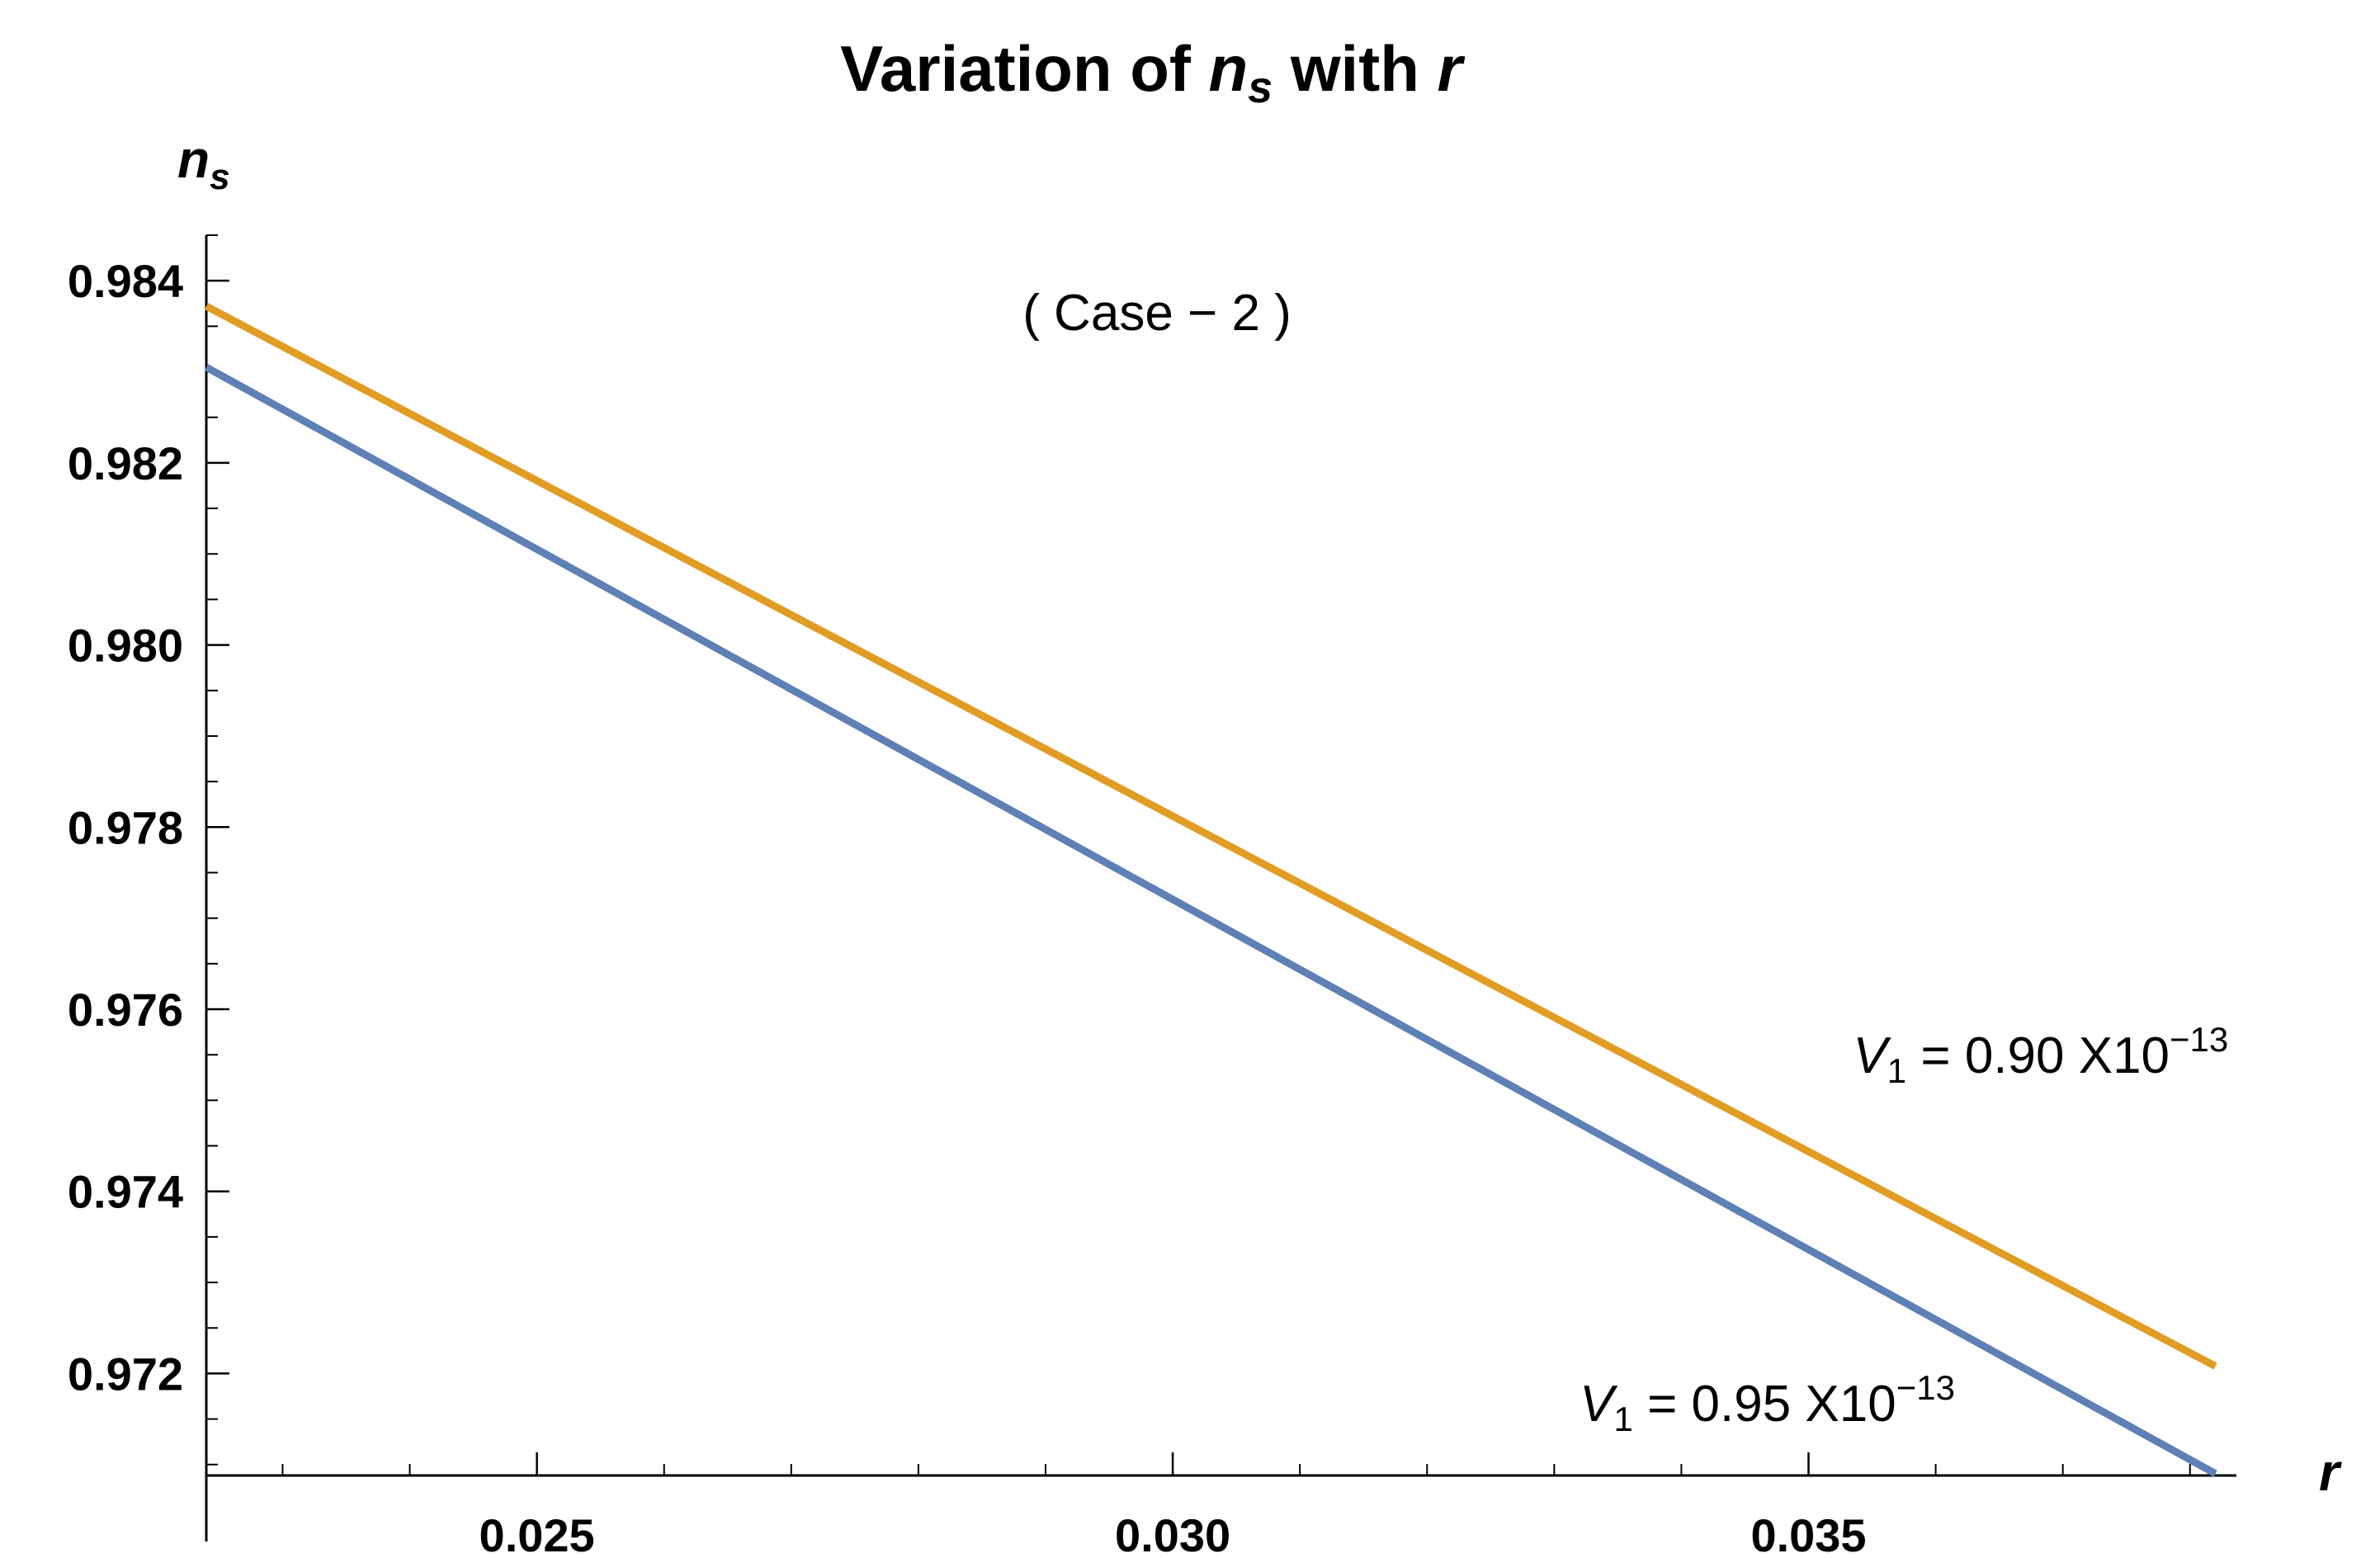 The height and width of the screenshot is (1558, 2380). What do you see at coordinates (1024, 68) in the screenshot?
I see `chart-title-prefix: Variation of` at bounding box center [1024, 68].